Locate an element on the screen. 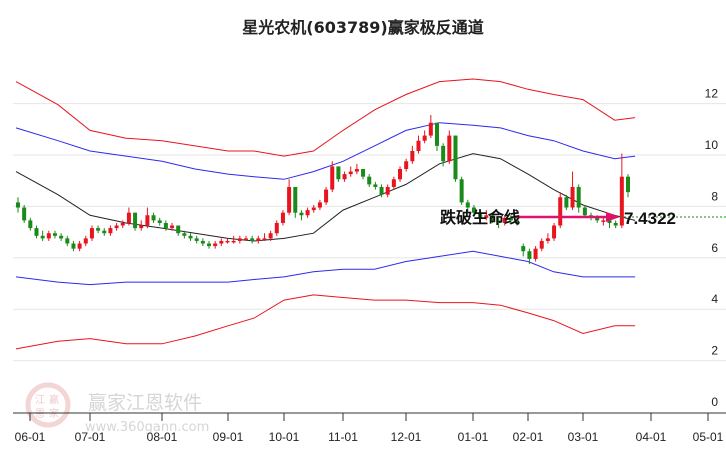  y-tick-label: 12 is located at coordinates (712, 94).